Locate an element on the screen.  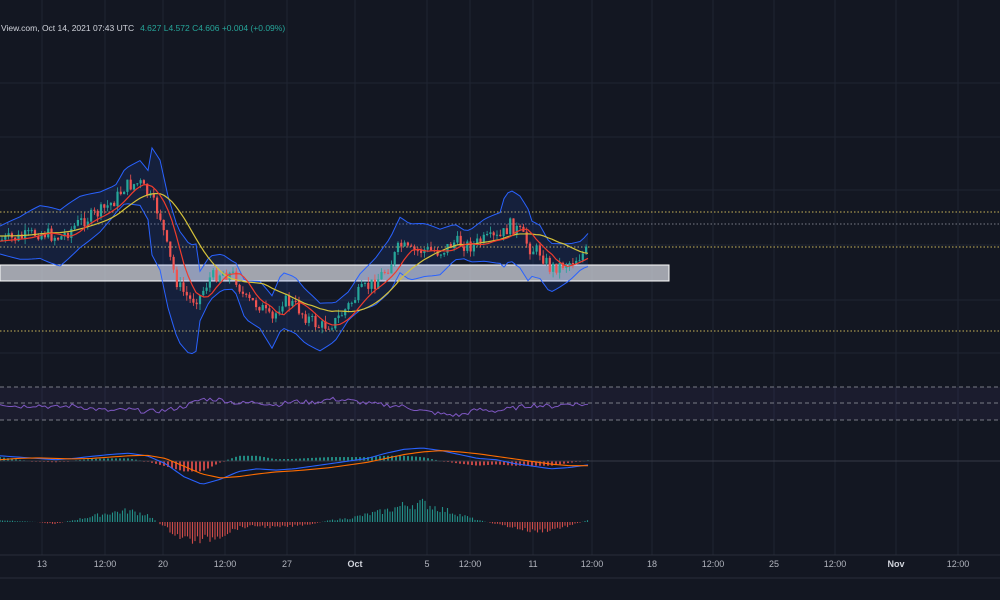
rsi-pane is located at coordinates (500, 403).